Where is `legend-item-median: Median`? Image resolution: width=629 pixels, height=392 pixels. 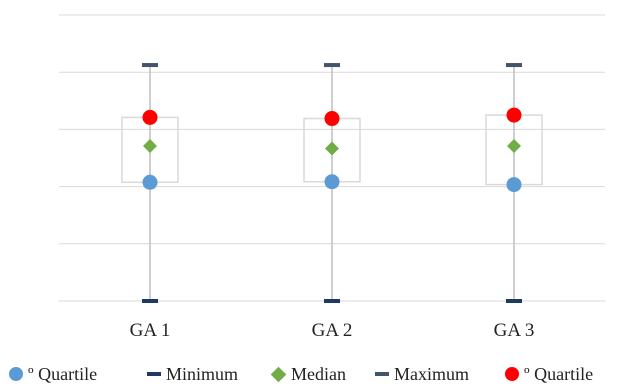
legend-item-median: Median is located at coordinates (308, 374).